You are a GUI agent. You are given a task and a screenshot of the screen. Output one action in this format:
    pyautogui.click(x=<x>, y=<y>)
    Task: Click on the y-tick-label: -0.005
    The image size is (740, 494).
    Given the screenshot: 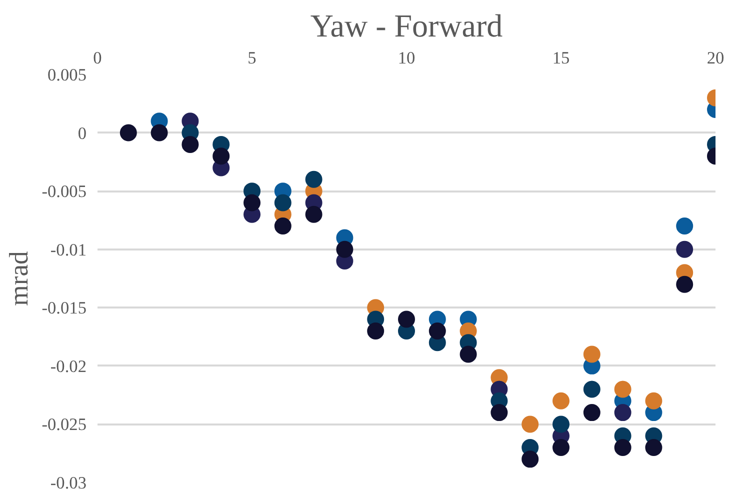 What is the action you would take?
    pyautogui.click(x=64, y=192)
    